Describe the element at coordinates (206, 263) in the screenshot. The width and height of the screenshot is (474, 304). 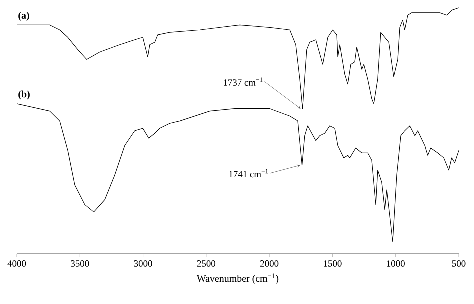
I see `x-tick-label: 2500` at that location.